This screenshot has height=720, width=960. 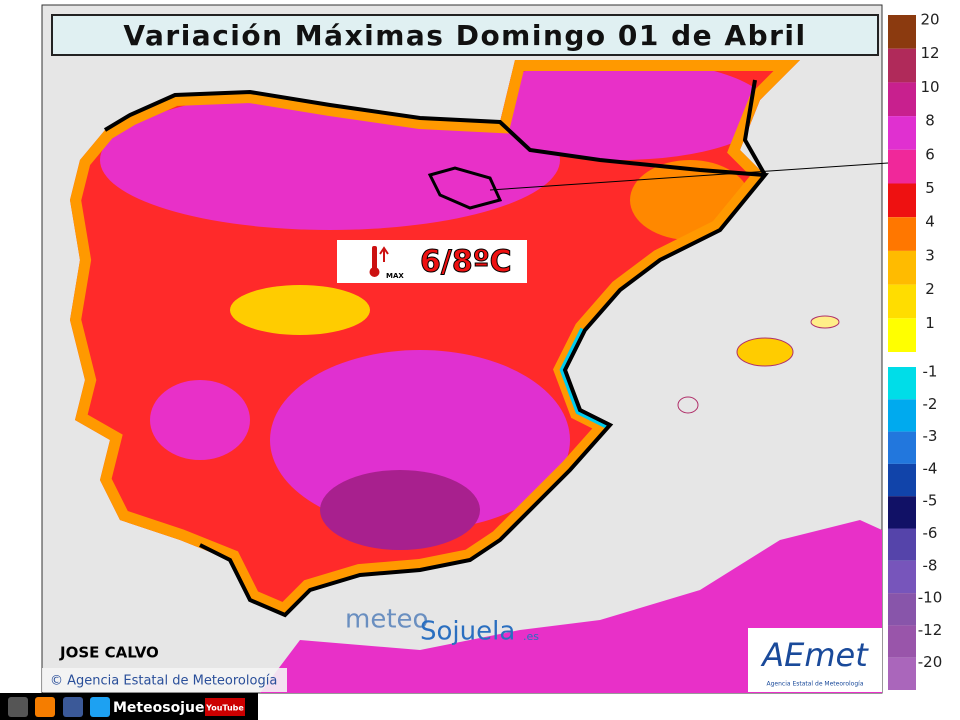 What do you see at coordinates (930, 501) in the screenshot?
I see `legend-label: -5` at bounding box center [930, 501].